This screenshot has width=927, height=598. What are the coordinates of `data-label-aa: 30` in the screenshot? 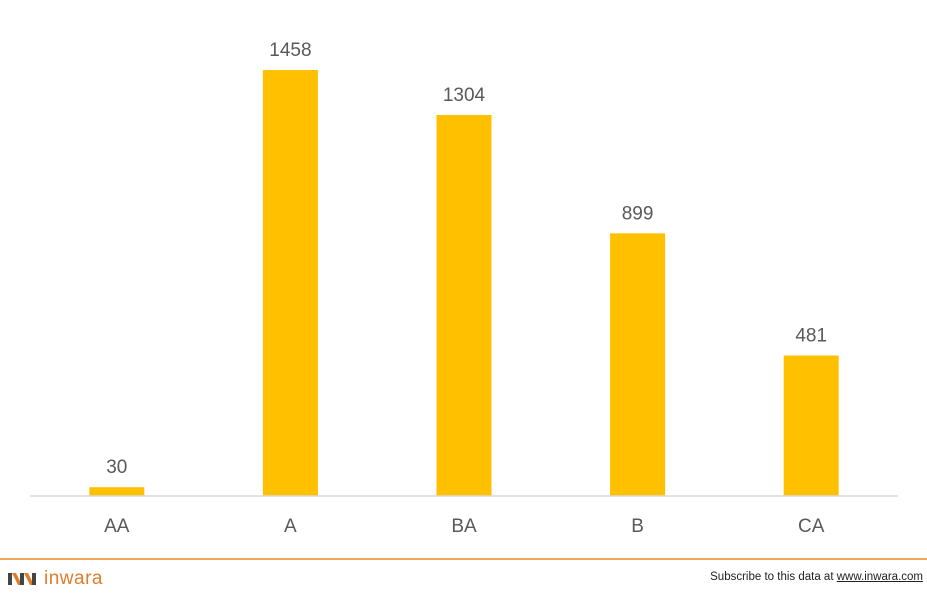 It's located at (116, 467).